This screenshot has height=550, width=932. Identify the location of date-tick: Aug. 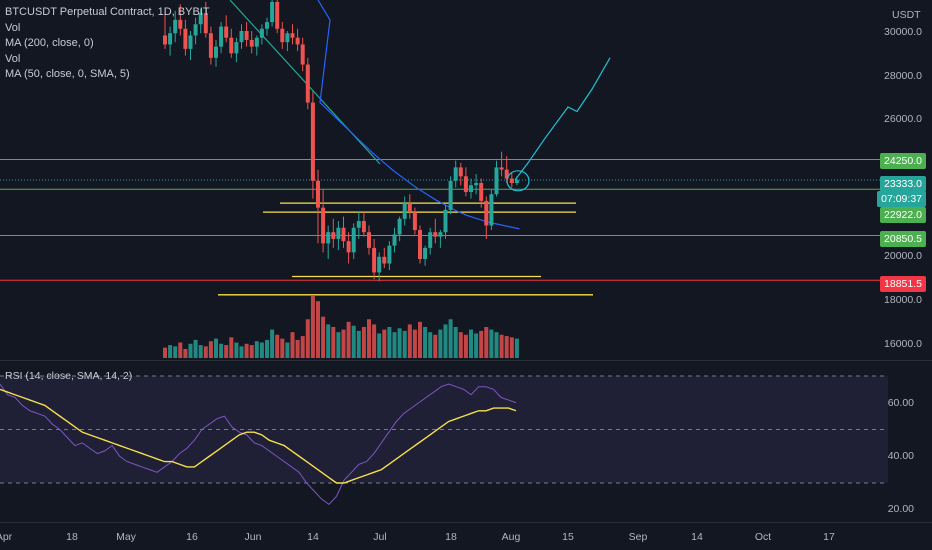
(511, 537).